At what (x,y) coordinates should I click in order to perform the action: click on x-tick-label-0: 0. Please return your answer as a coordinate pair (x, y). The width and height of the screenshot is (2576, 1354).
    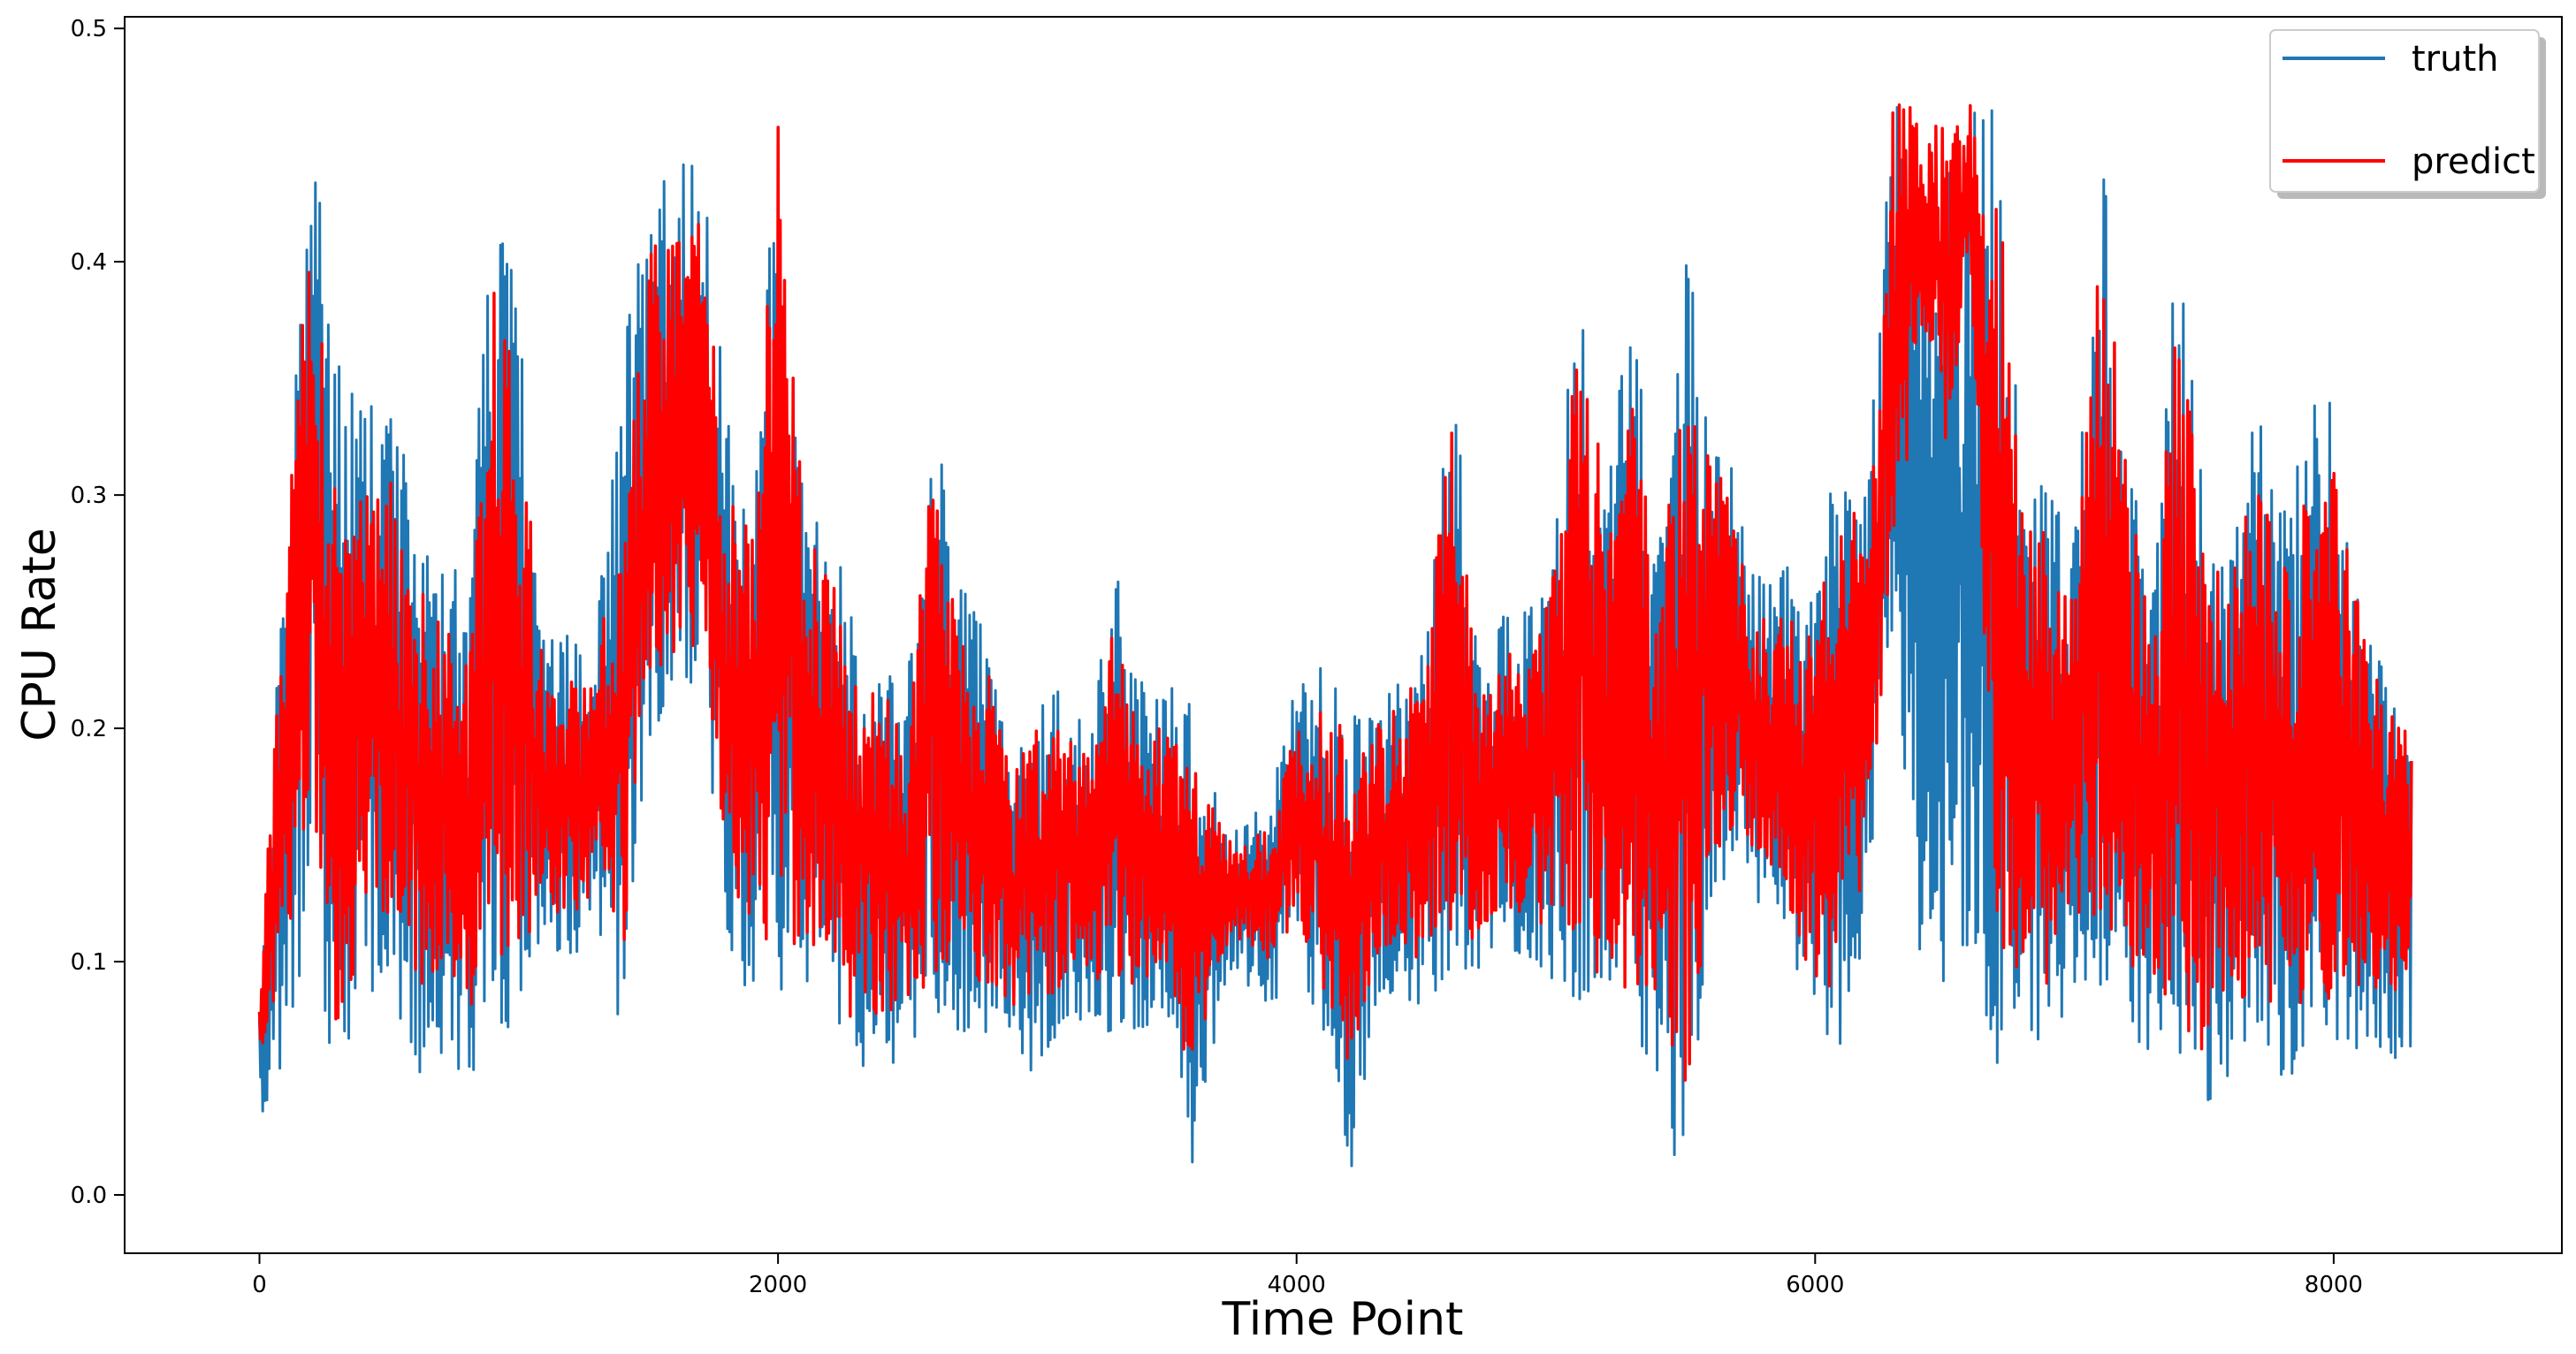
    Looking at the image, I should click on (259, 1285).